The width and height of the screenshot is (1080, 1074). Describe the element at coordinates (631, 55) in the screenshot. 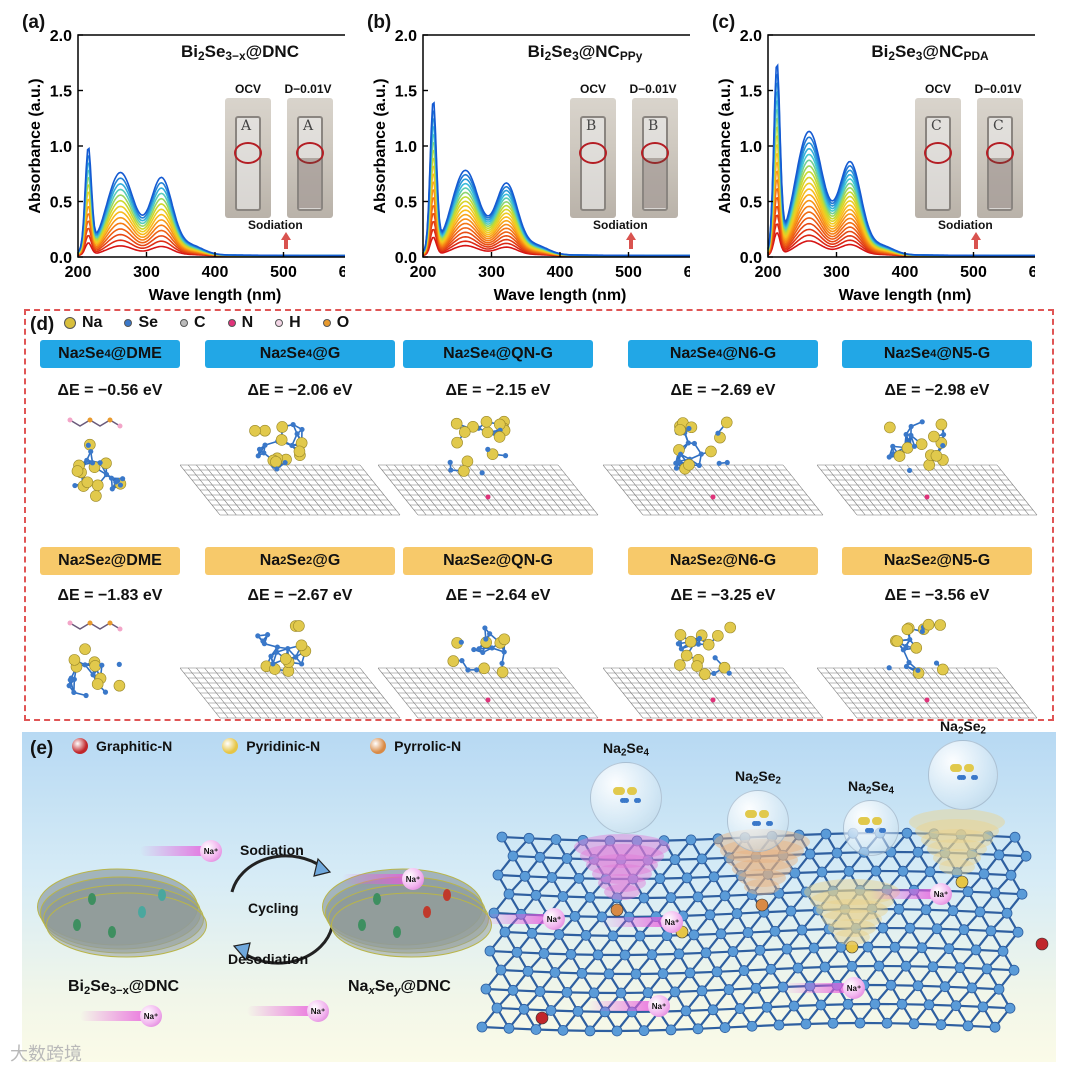

I see `title-fragment: PPy` at that location.